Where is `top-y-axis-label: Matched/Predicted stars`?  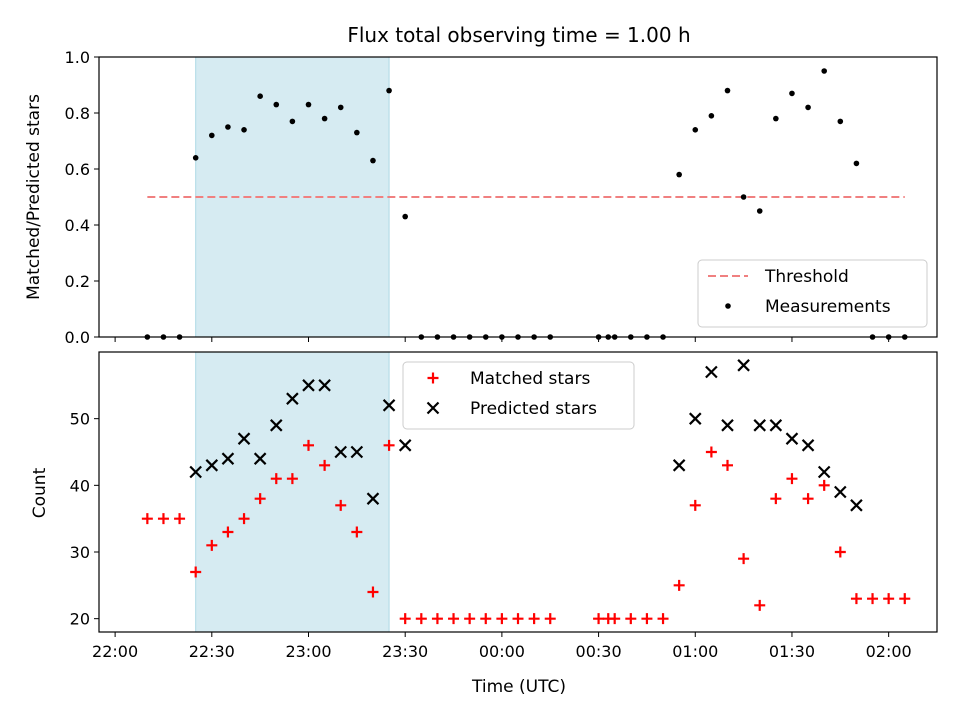 top-y-axis-label: Matched/Predicted stars is located at coordinates (34, 197).